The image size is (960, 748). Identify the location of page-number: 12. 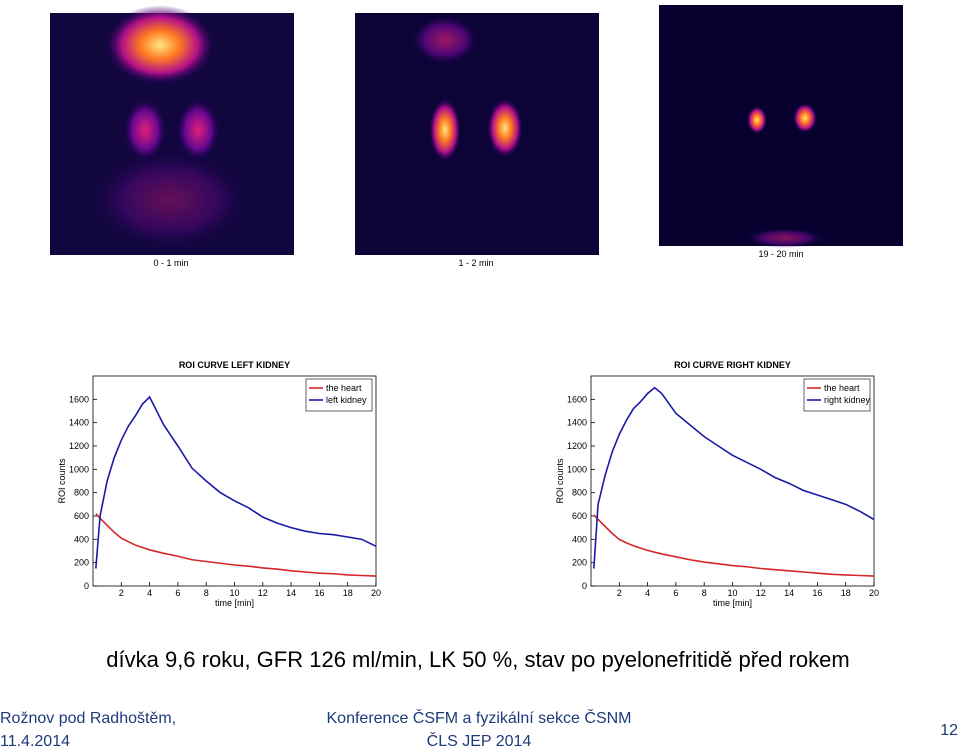
(949, 730).